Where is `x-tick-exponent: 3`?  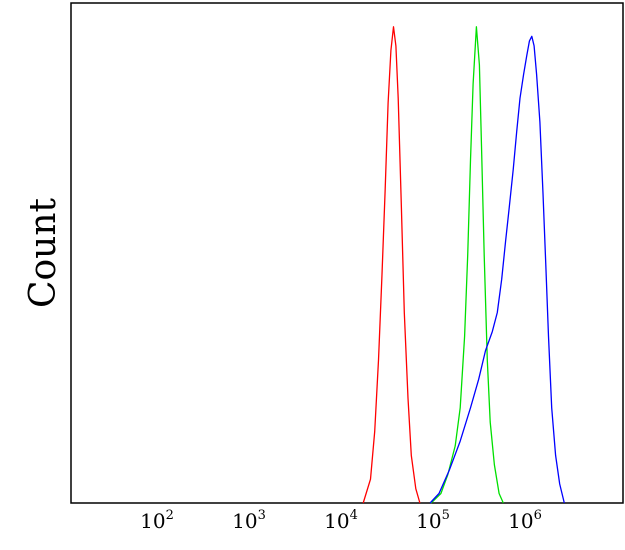
x-tick-exponent: 3 is located at coordinates (262, 515).